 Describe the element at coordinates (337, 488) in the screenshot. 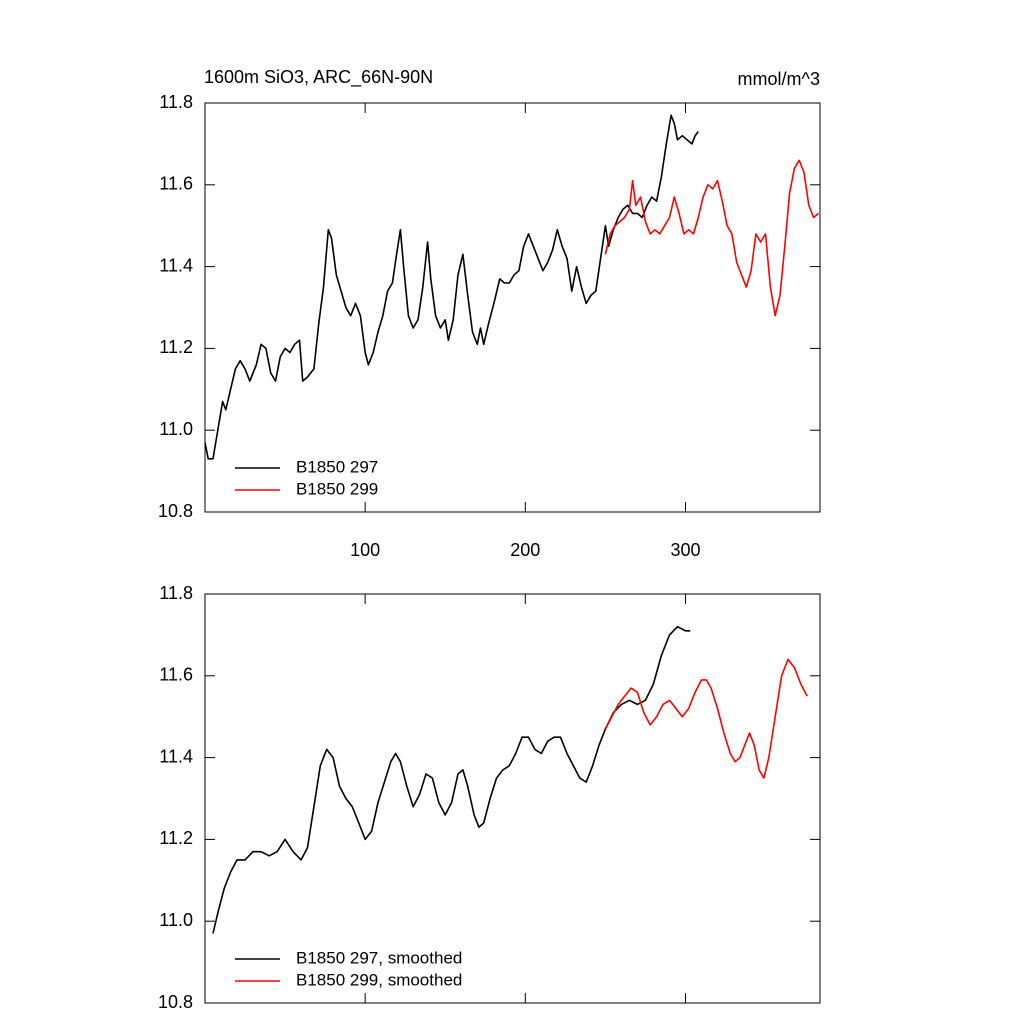

I see `legend-label: B1850 299` at that location.